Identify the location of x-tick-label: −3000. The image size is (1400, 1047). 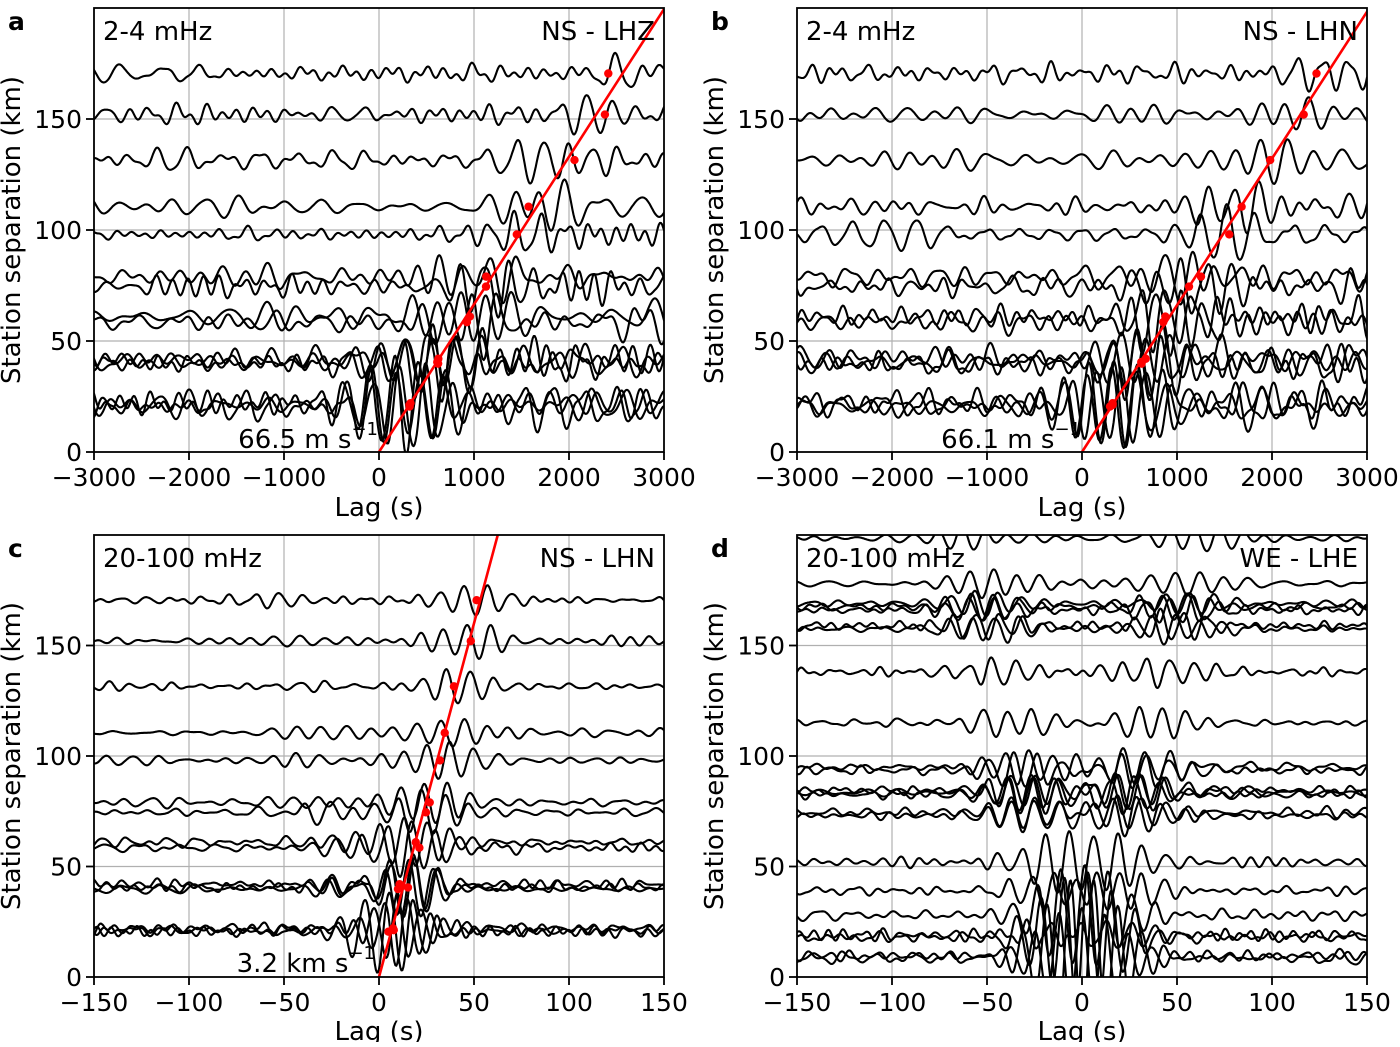
(797, 477).